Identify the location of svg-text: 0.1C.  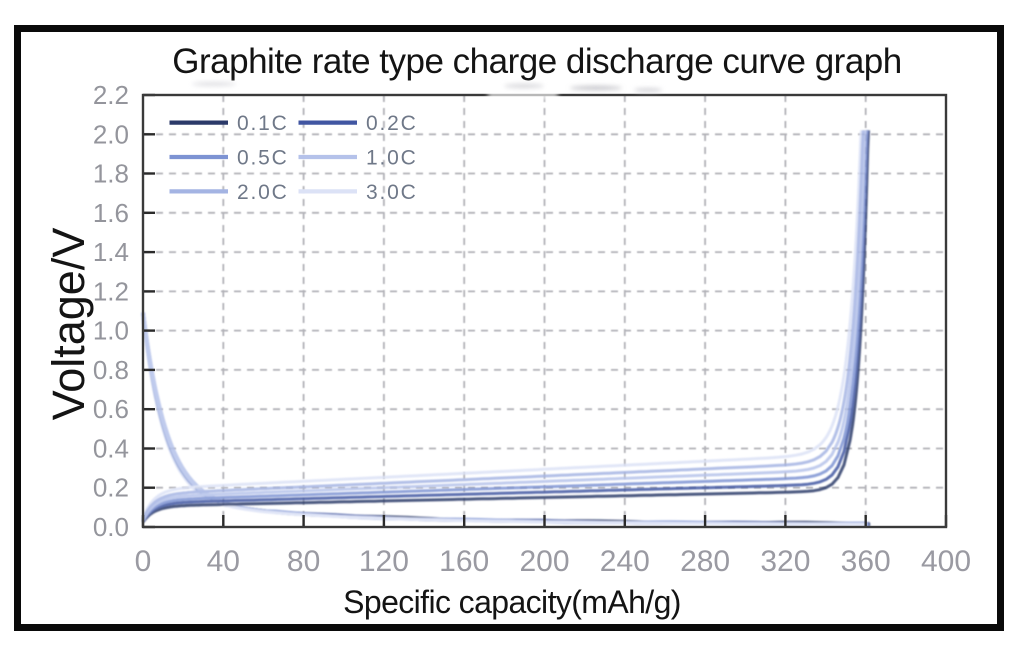
(263, 123).